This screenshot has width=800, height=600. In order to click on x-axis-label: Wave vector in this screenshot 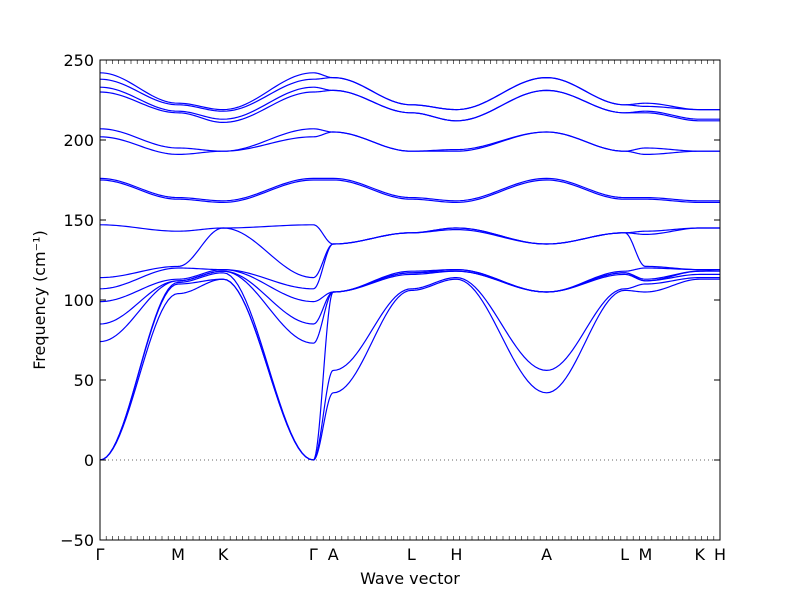, I will do `click(410, 578)`.